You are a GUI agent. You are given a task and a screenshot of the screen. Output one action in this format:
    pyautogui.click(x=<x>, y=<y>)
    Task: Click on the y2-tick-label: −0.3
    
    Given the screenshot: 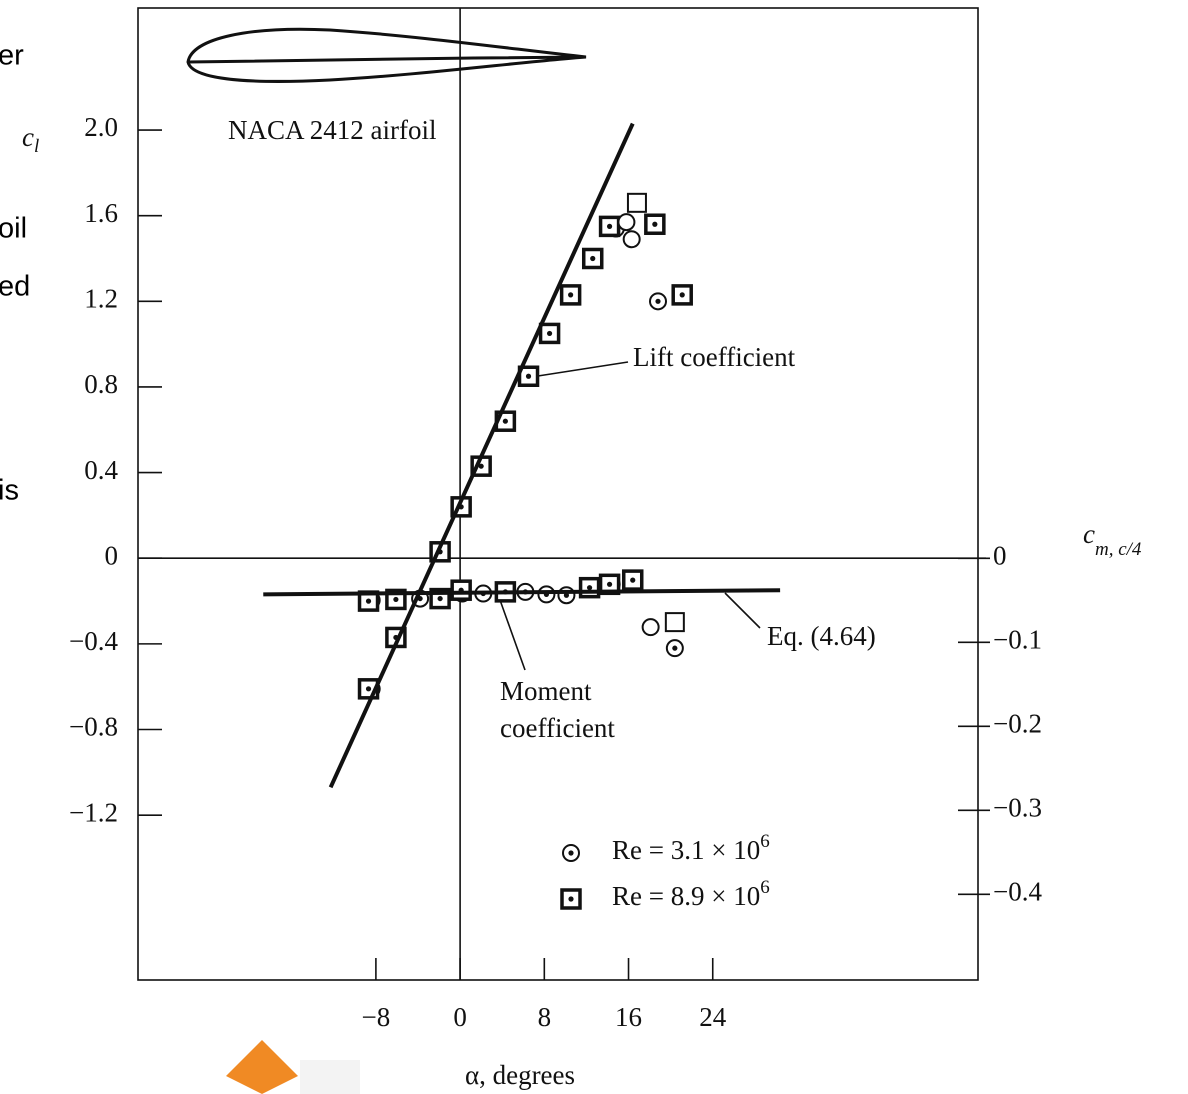 What is the action you would take?
    pyautogui.click(x=1017, y=808)
    